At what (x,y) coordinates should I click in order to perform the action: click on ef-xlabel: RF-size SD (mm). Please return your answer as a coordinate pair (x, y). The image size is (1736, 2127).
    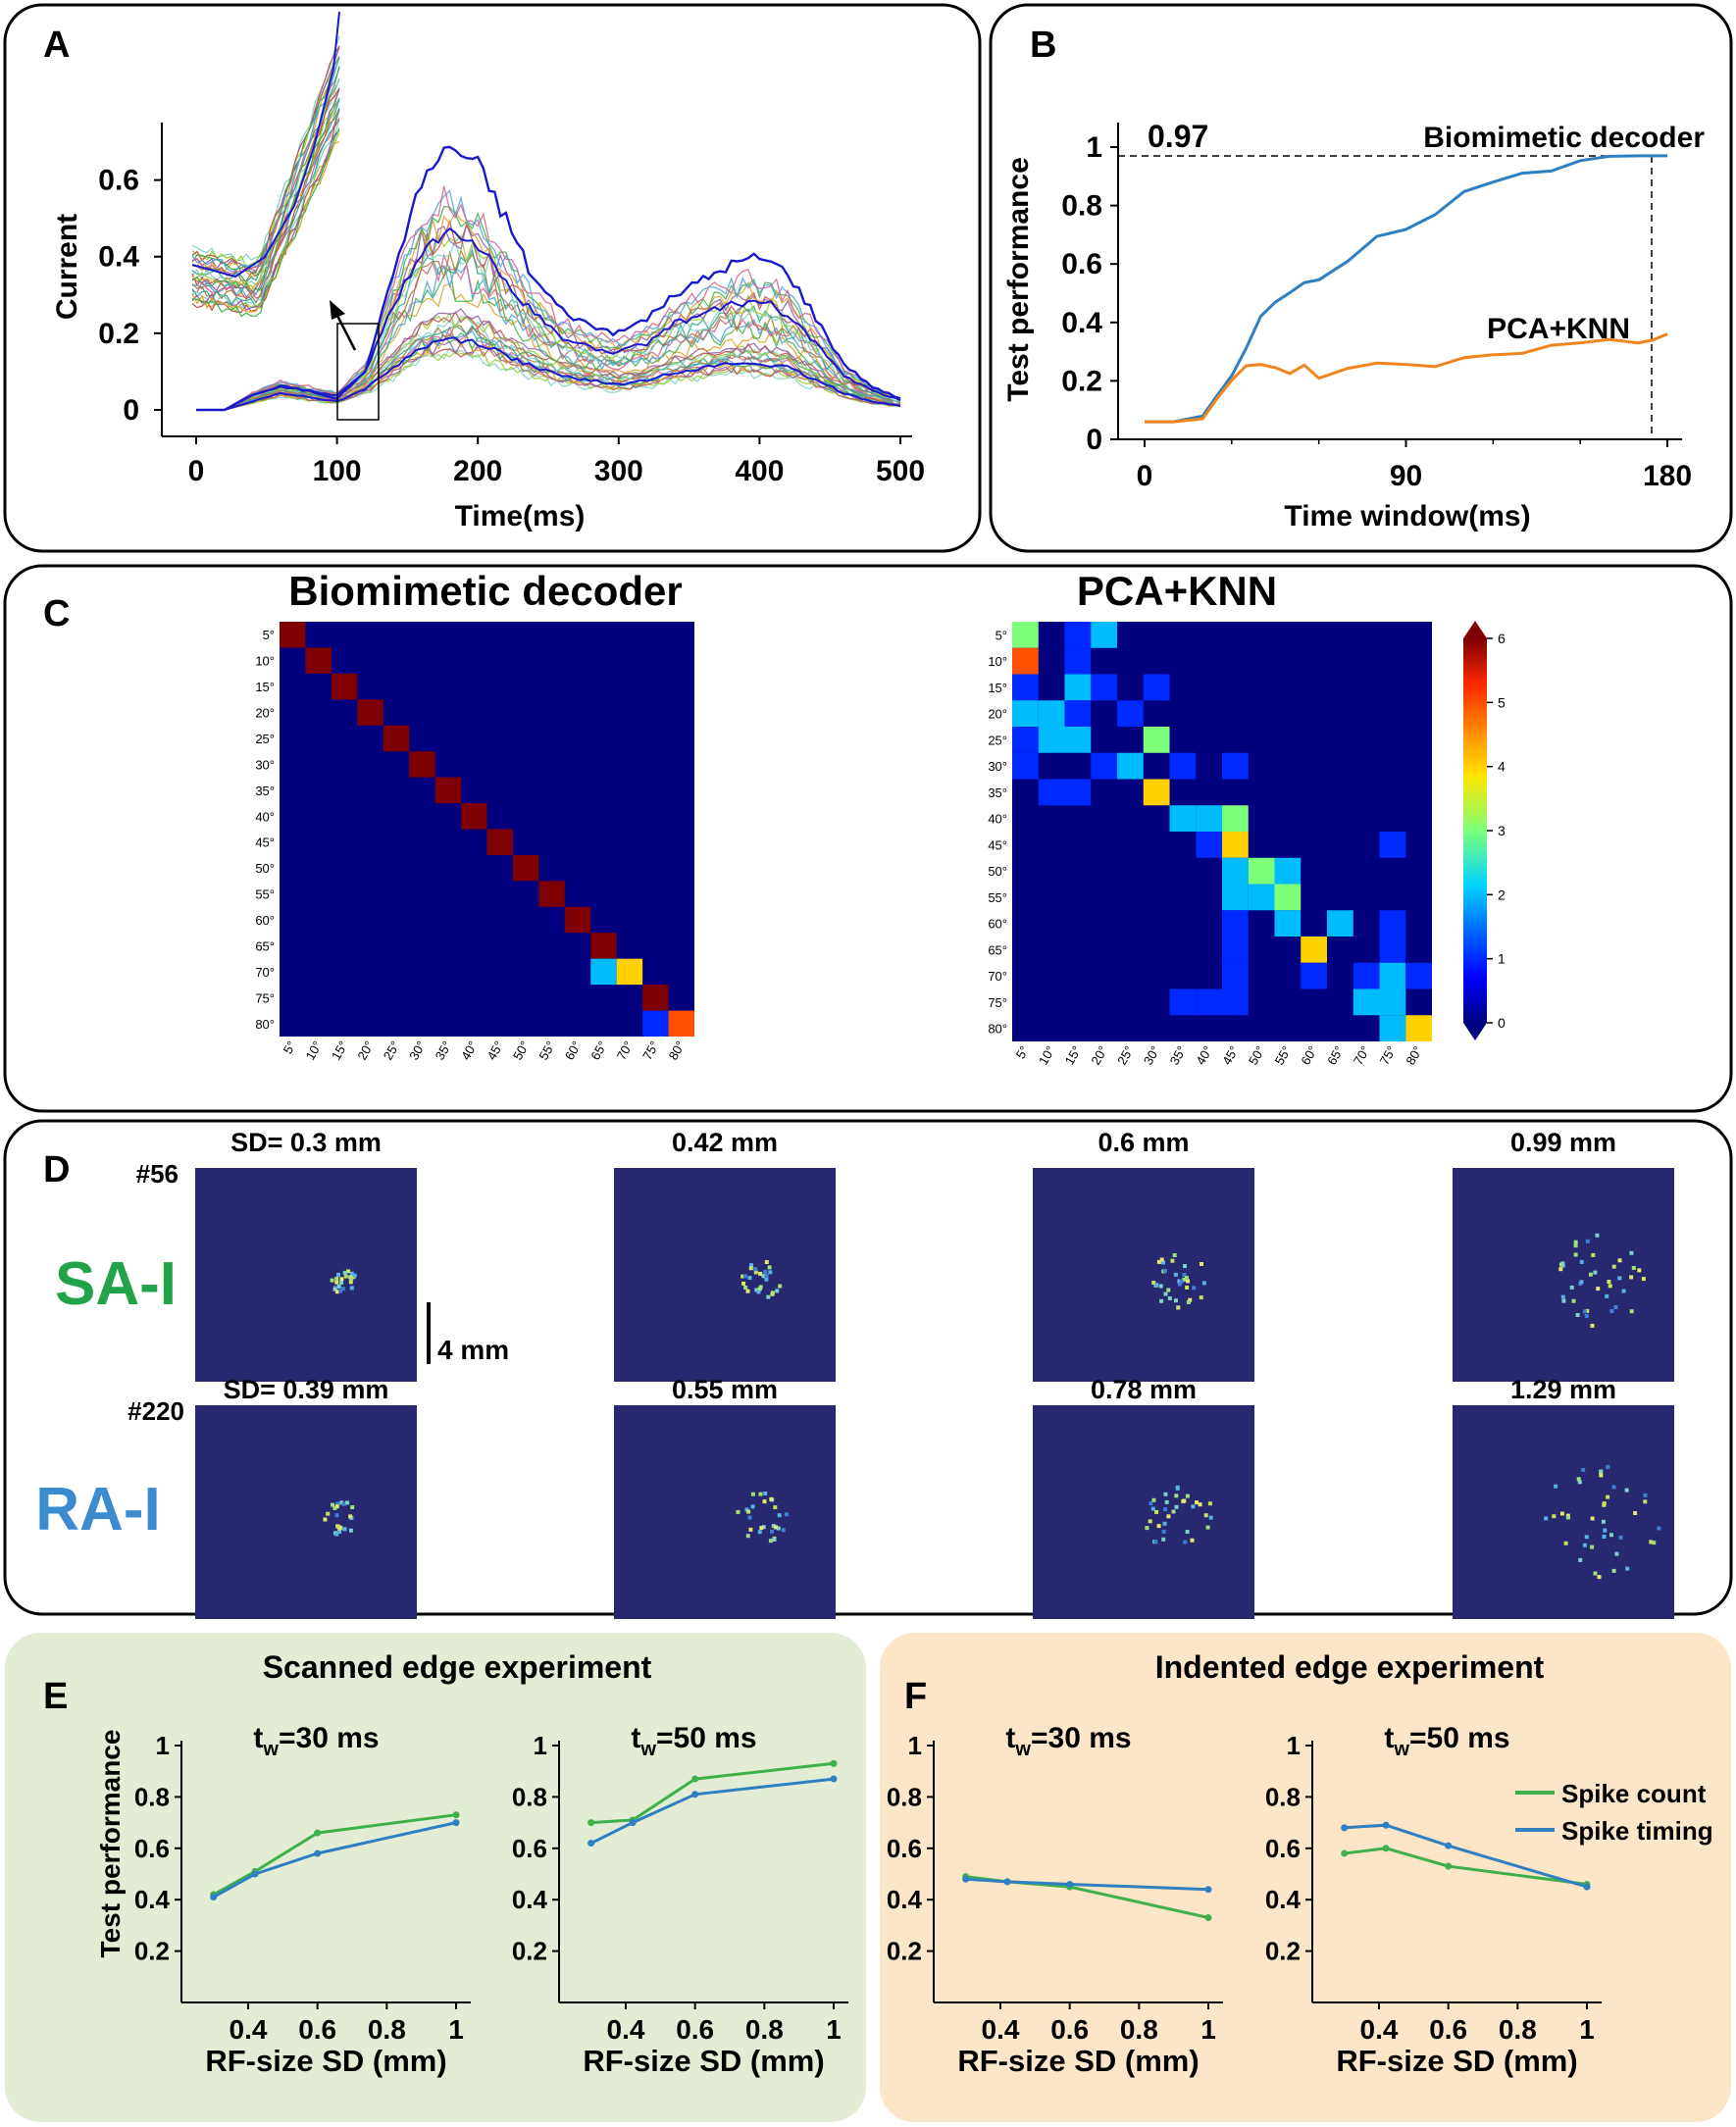
    Looking at the image, I should click on (704, 2061).